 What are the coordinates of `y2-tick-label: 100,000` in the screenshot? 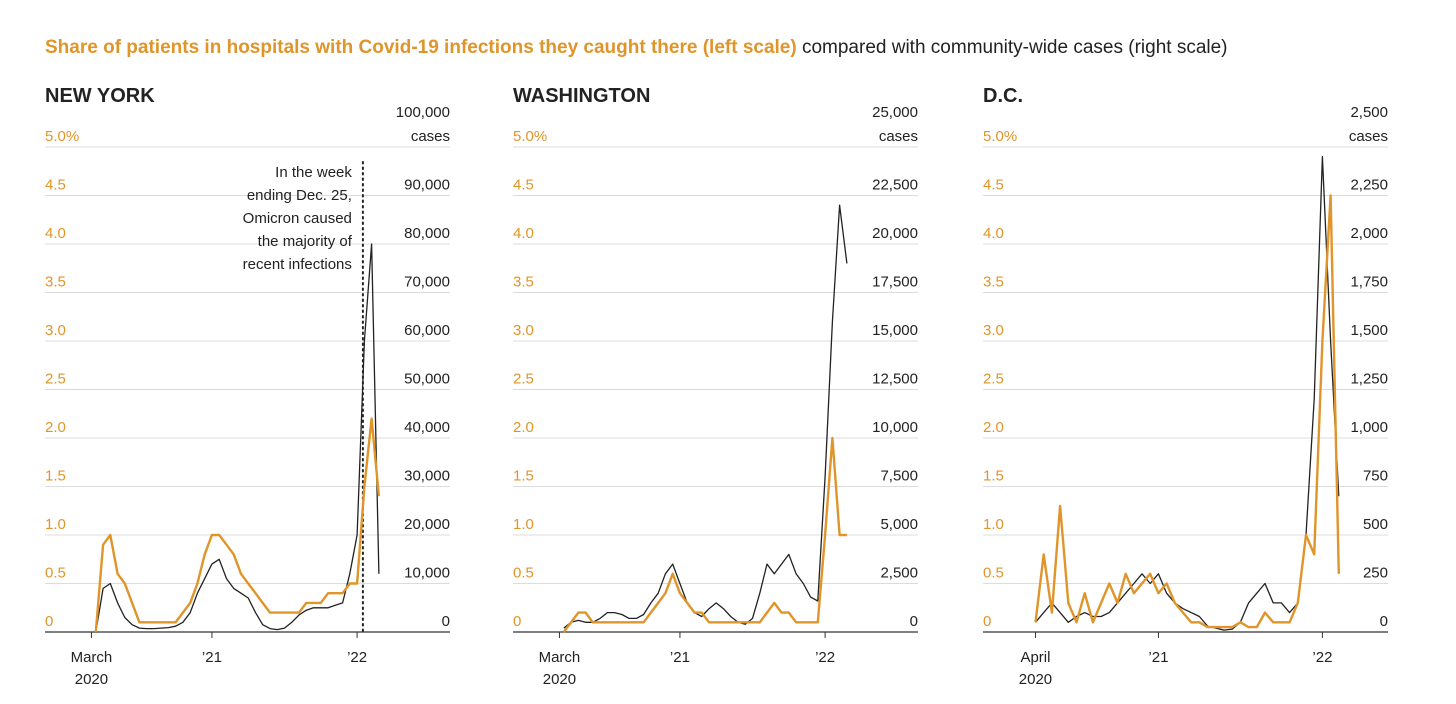 It's located at (423, 112).